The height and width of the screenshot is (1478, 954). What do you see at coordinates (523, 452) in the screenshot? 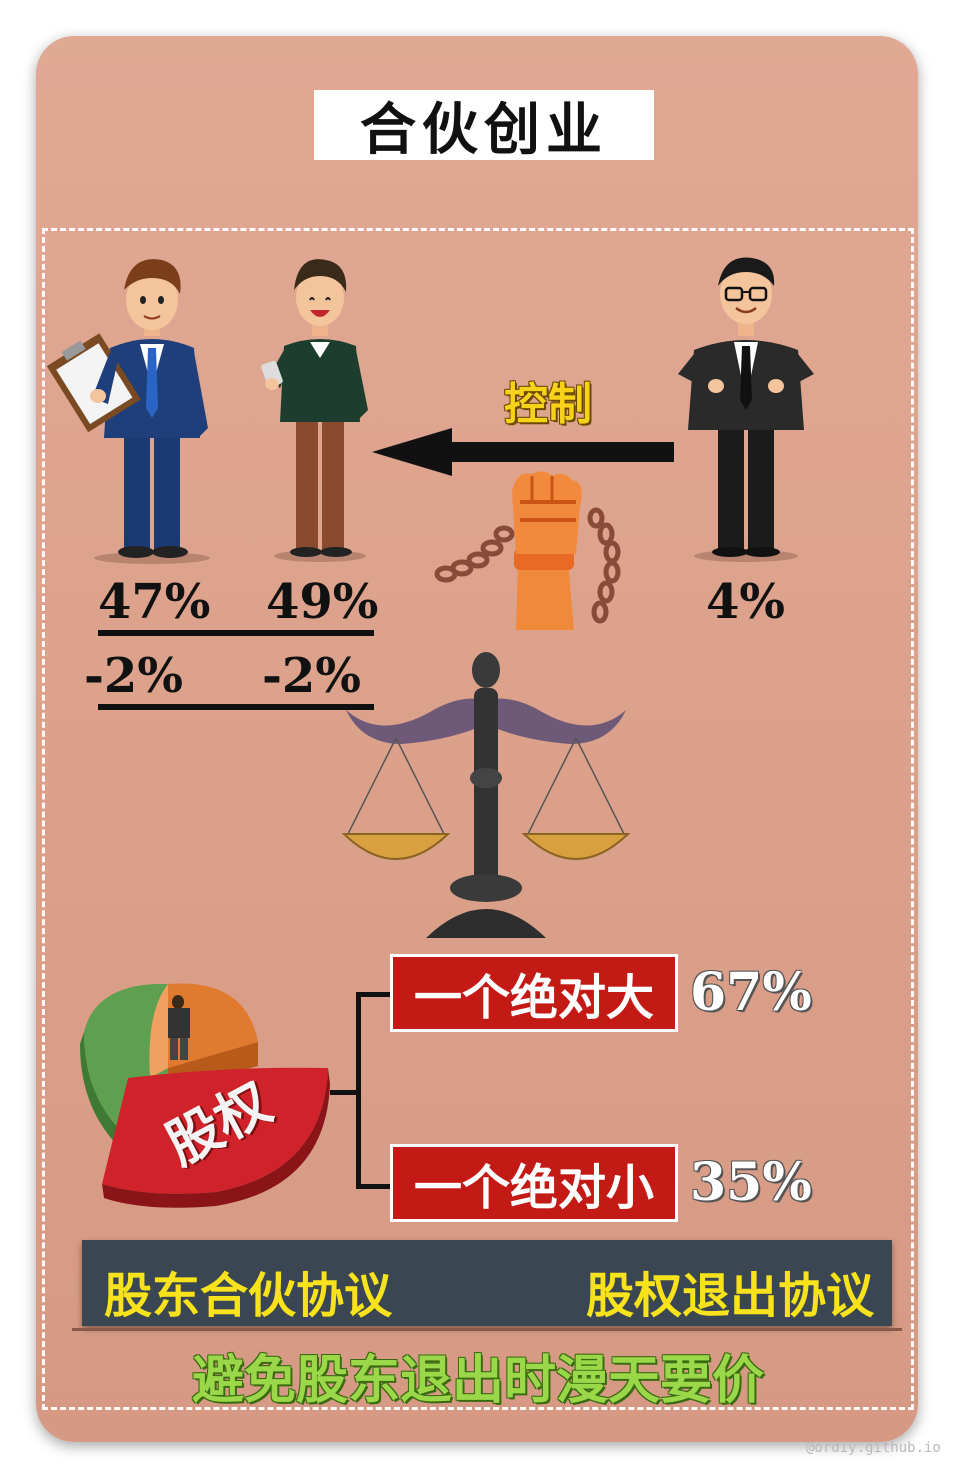
I see `left-arrow-icon` at bounding box center [523, 452].